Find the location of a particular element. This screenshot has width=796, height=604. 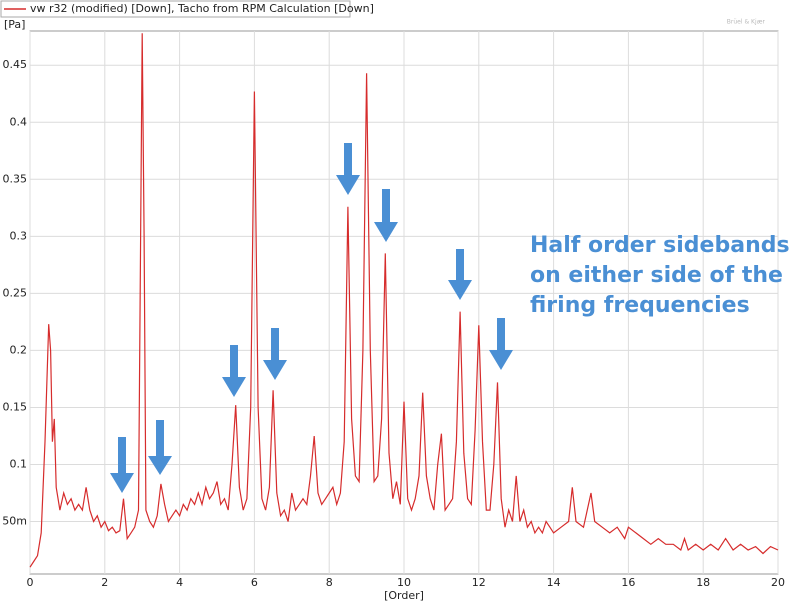

x-tick-label: 18 is located at coordinates (703, 582).